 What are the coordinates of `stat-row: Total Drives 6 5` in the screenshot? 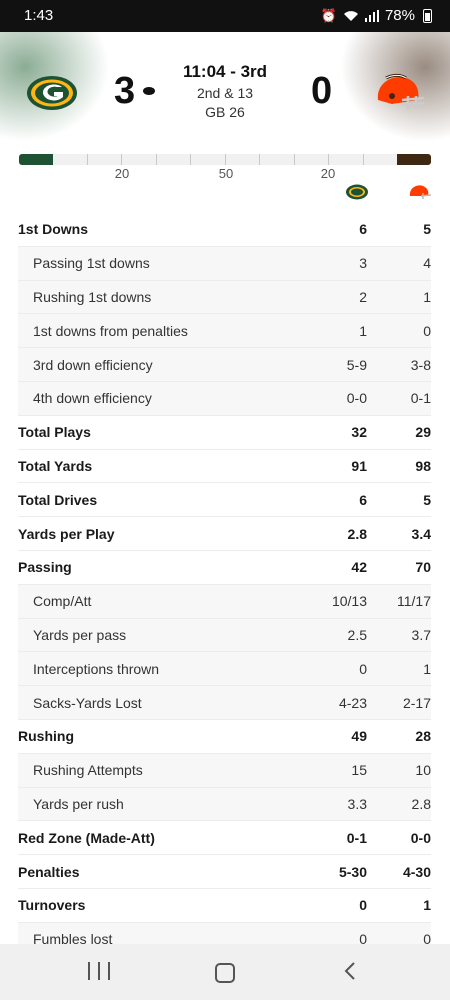 It's located at (224, 500).